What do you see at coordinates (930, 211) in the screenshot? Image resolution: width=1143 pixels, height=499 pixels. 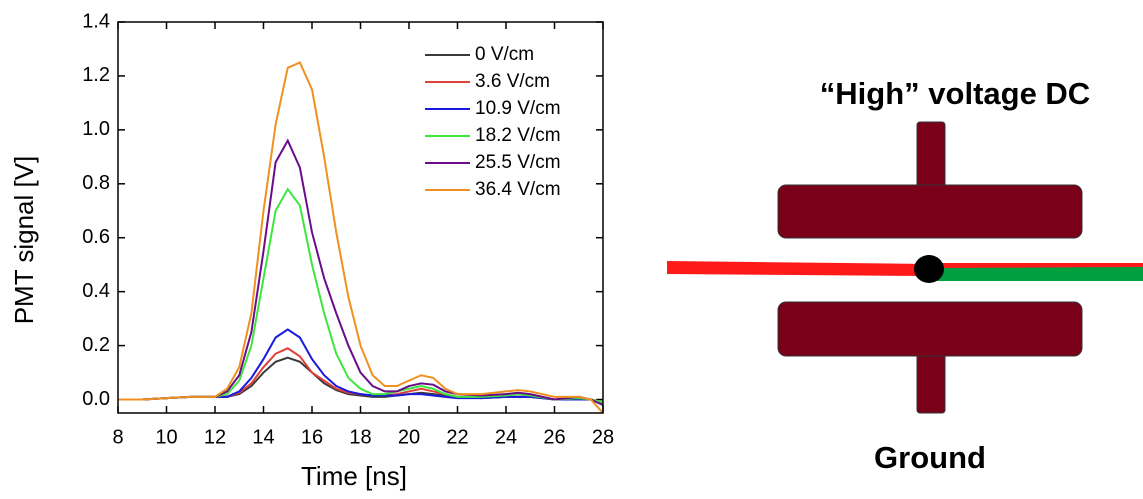 I see `top-plate` at bounding box center [930, 211].